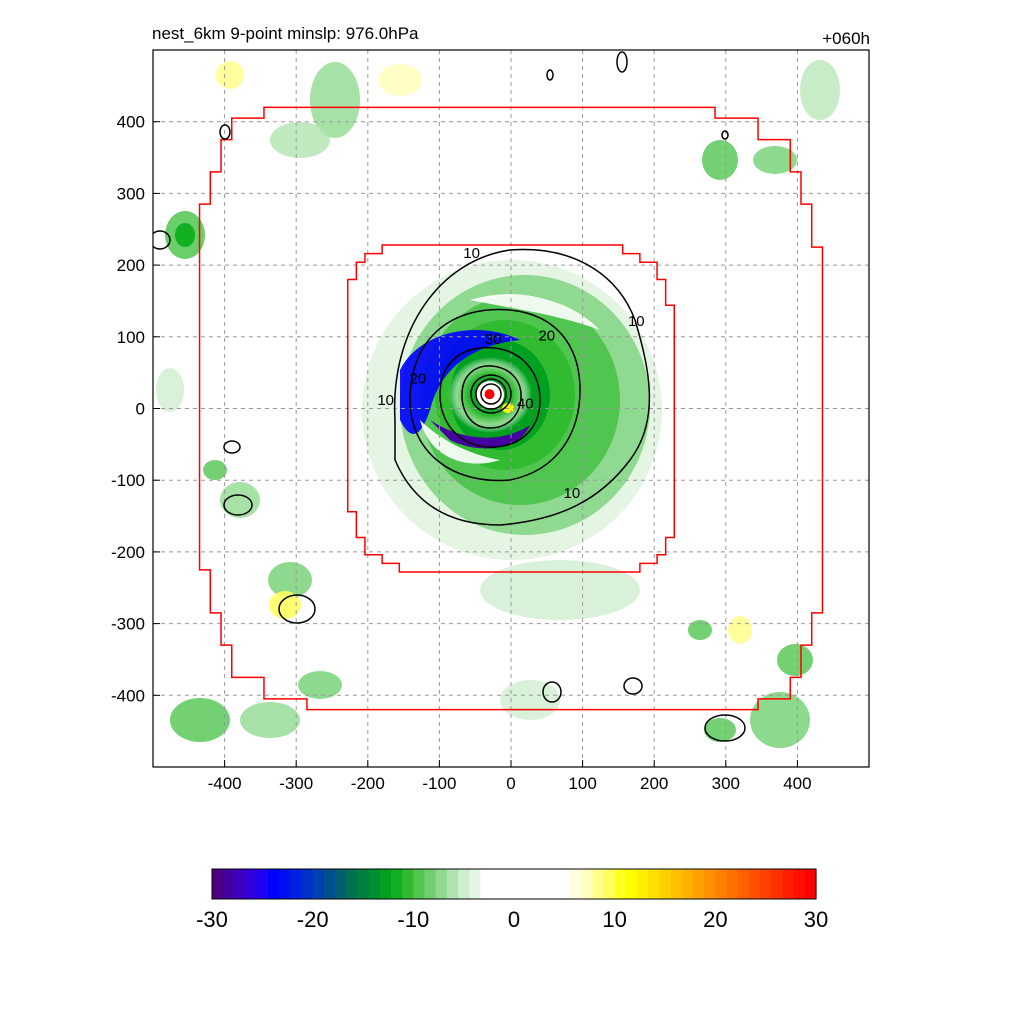 The image size is (1024, 1024). Describe the element at coordinates (413, 919) in the screenshot. I see `colorbar-tick-label: -10` at that location.